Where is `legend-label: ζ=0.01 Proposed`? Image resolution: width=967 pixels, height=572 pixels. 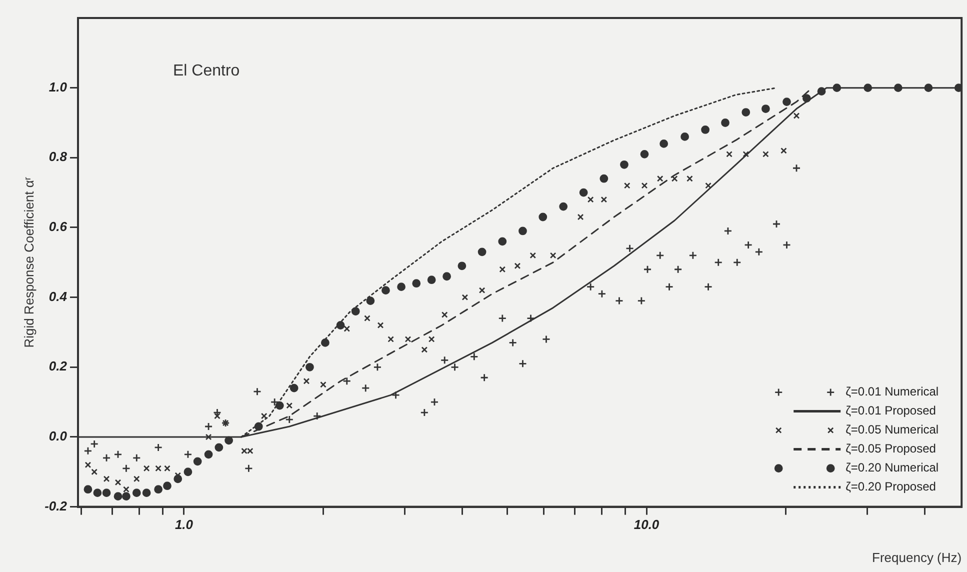 legend-label: ζ=0.01 Proposed is located at coordinates (891, 411).